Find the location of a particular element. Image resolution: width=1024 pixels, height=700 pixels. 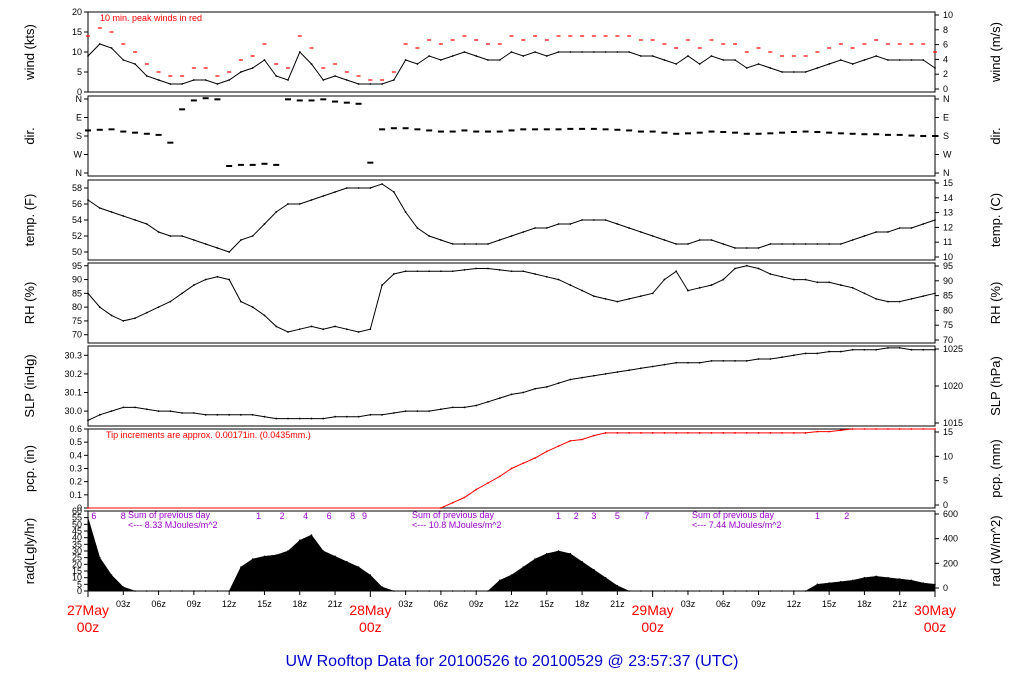

temp-ytick-right-label: 15 is located at coordinates (948, 183).